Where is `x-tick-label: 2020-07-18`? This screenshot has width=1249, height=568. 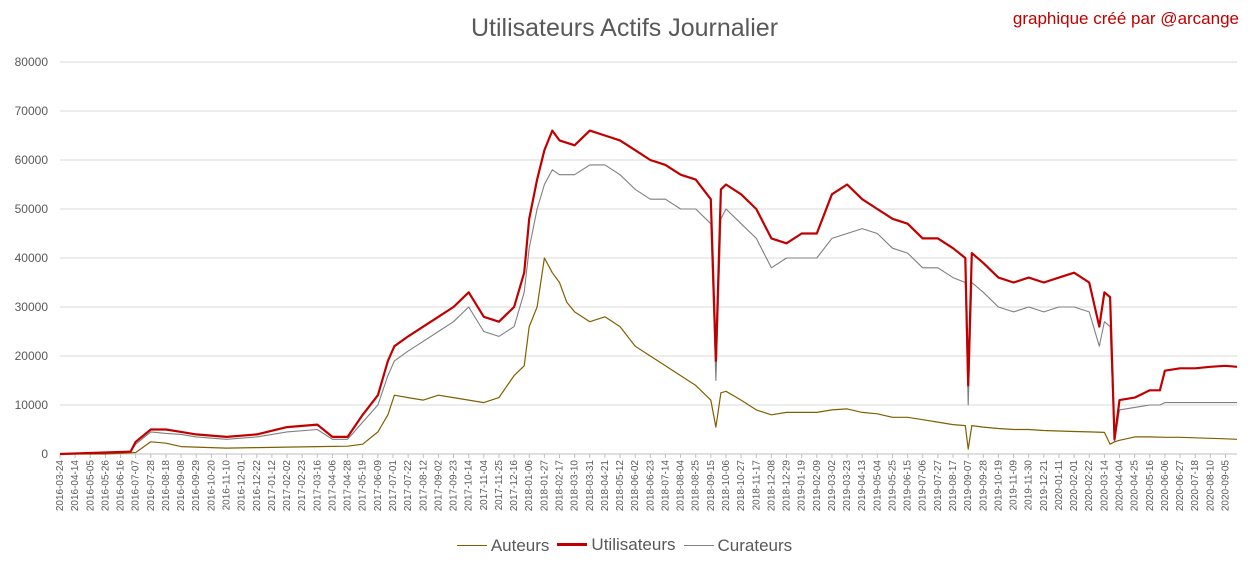
x-tick-label: 2020-07-18 is located at coordinates (1195, 486).